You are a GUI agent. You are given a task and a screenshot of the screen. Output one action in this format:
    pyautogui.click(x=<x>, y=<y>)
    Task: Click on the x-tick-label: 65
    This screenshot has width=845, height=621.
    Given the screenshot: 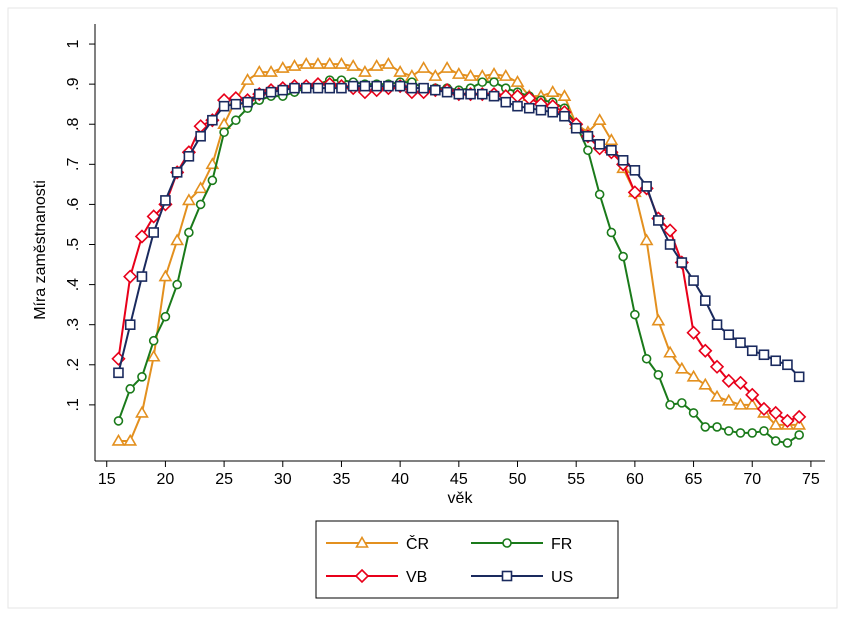 What is the action you would take?
    pyautogui.click(x=694, y=479)
    